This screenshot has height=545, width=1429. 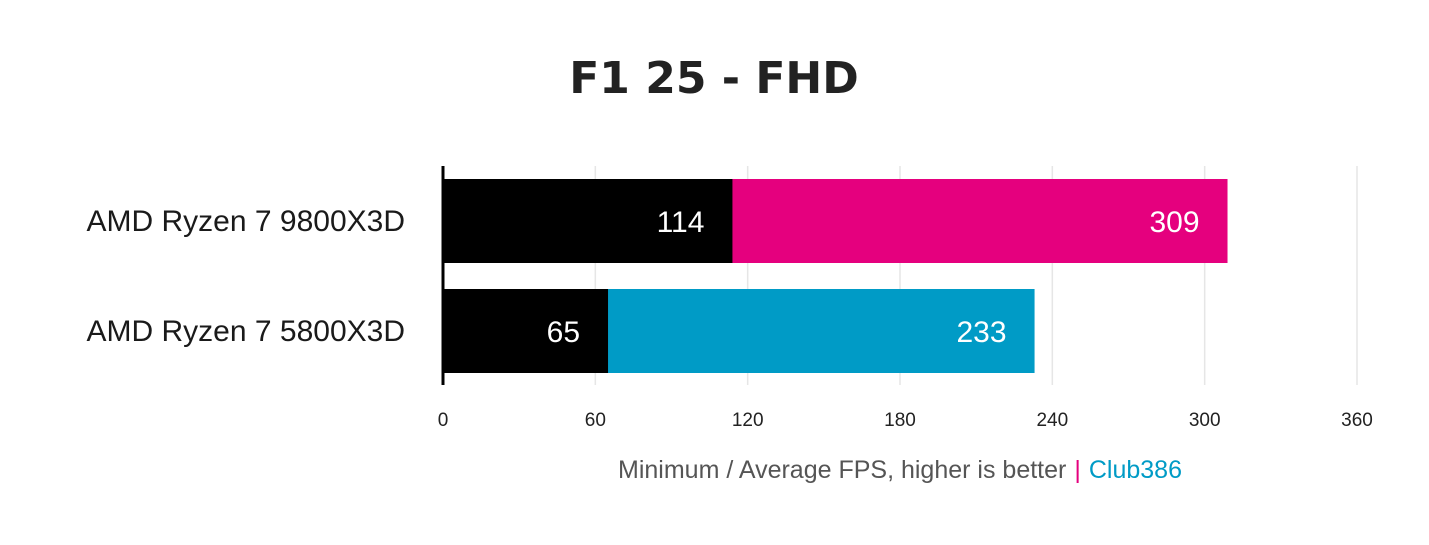 I want to click on x-tick-label-6: 360, so click(x=1357, y=420).